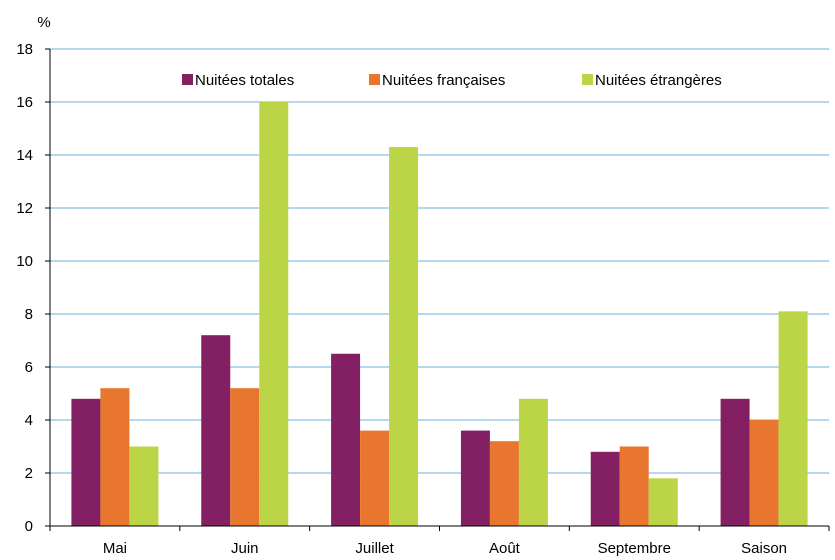 This screenshot has width=835, height=560. Describe the element at coordinates (29, 367) in the screenshot. I see `y-tick-label: 6` at that location.